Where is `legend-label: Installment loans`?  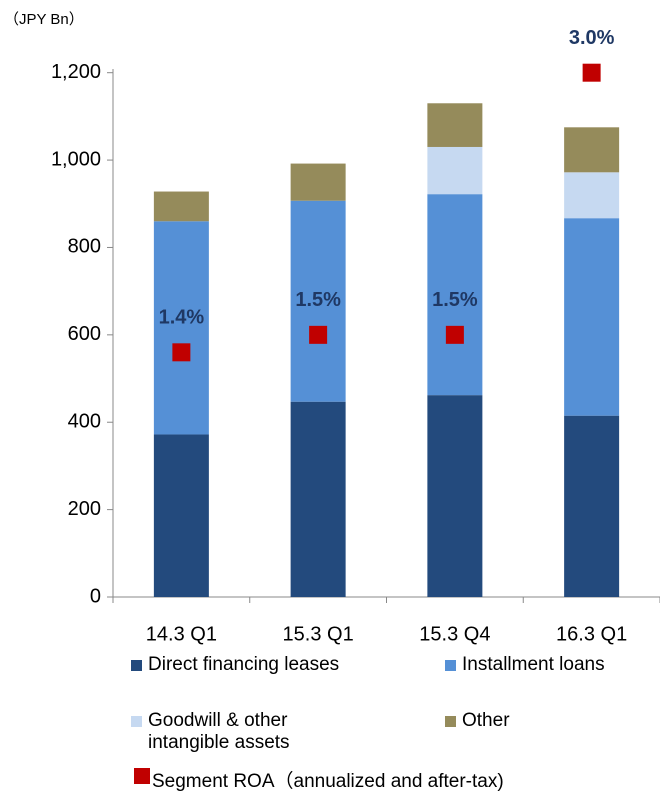 legend-label: Installment loans is located at coordinates (533, 664).